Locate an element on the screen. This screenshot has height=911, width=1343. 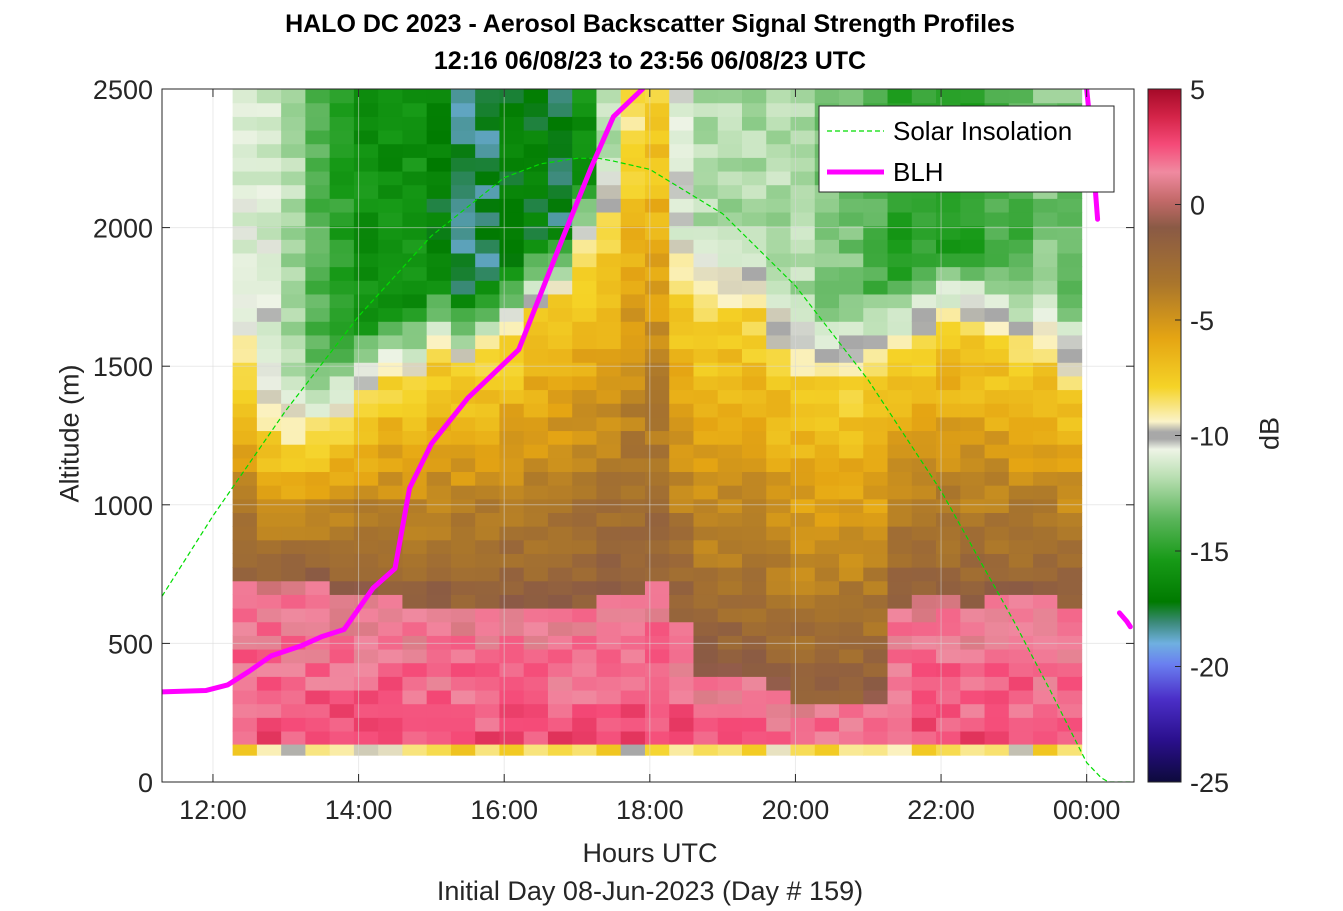
x-tick-label: 00:00 is located at coordinates (1087, 810).